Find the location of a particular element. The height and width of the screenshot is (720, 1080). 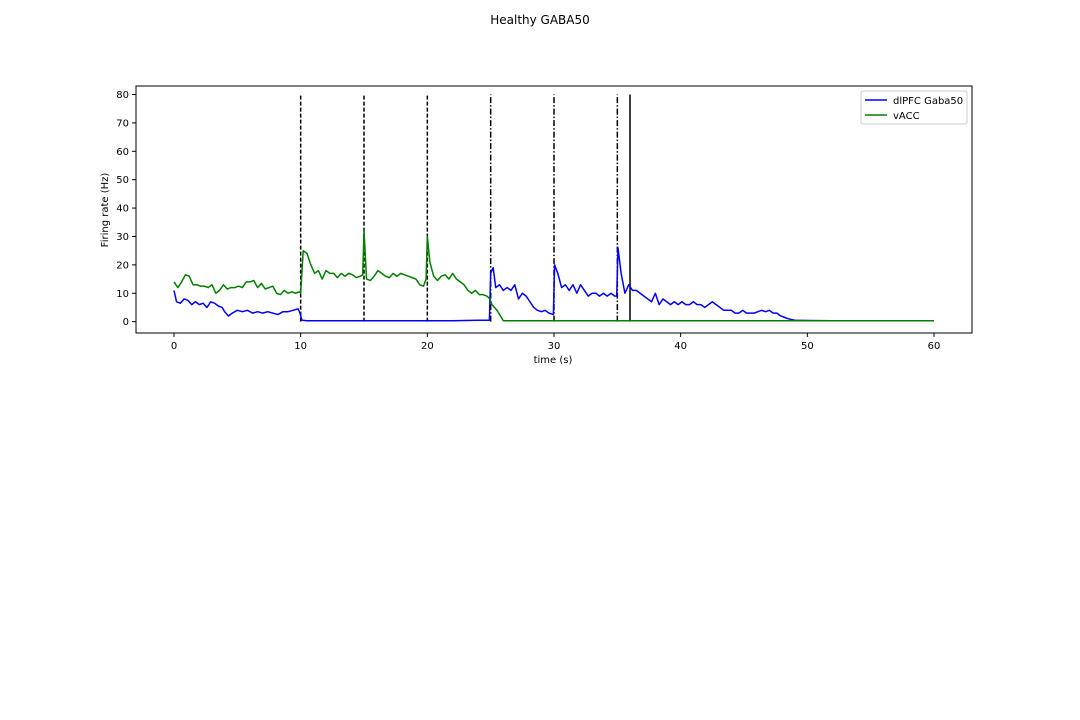

legend: dlPFC Gaba50 vACC is located at coordinates (914, 107).